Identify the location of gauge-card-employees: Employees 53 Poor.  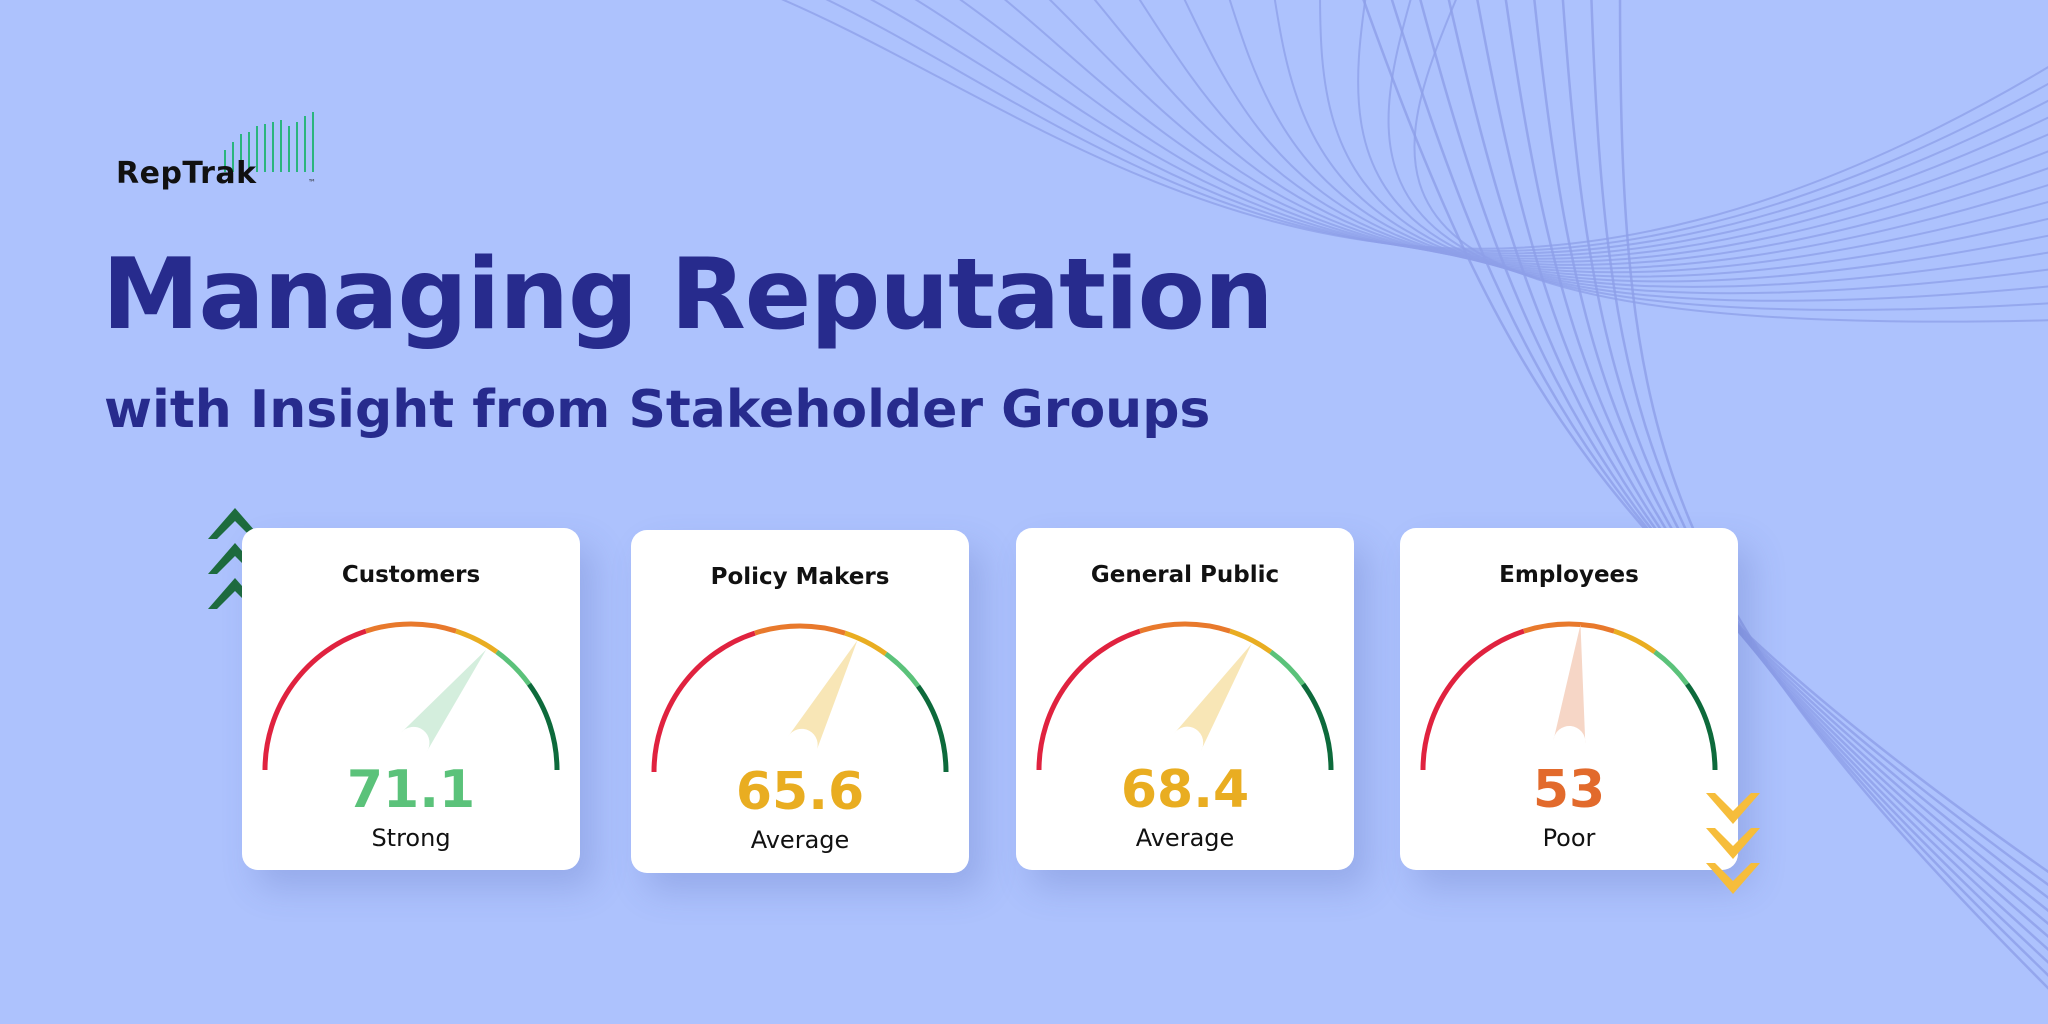
(1569, 699).